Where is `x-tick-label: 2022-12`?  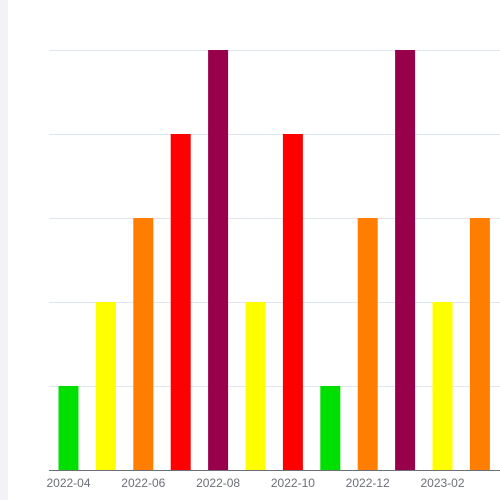
x-tick-label: 2022-12 is located at coordinates (368, 483).